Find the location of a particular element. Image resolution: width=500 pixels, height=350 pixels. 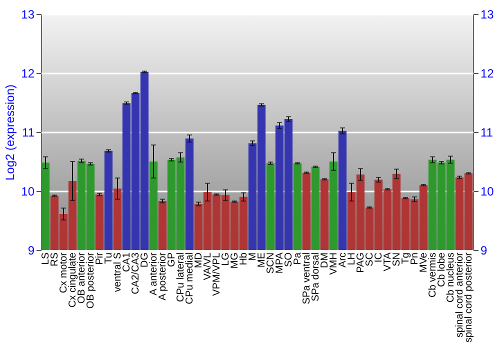

x-tick-label: spinal cord anterior is located at coordinates (460, 295).